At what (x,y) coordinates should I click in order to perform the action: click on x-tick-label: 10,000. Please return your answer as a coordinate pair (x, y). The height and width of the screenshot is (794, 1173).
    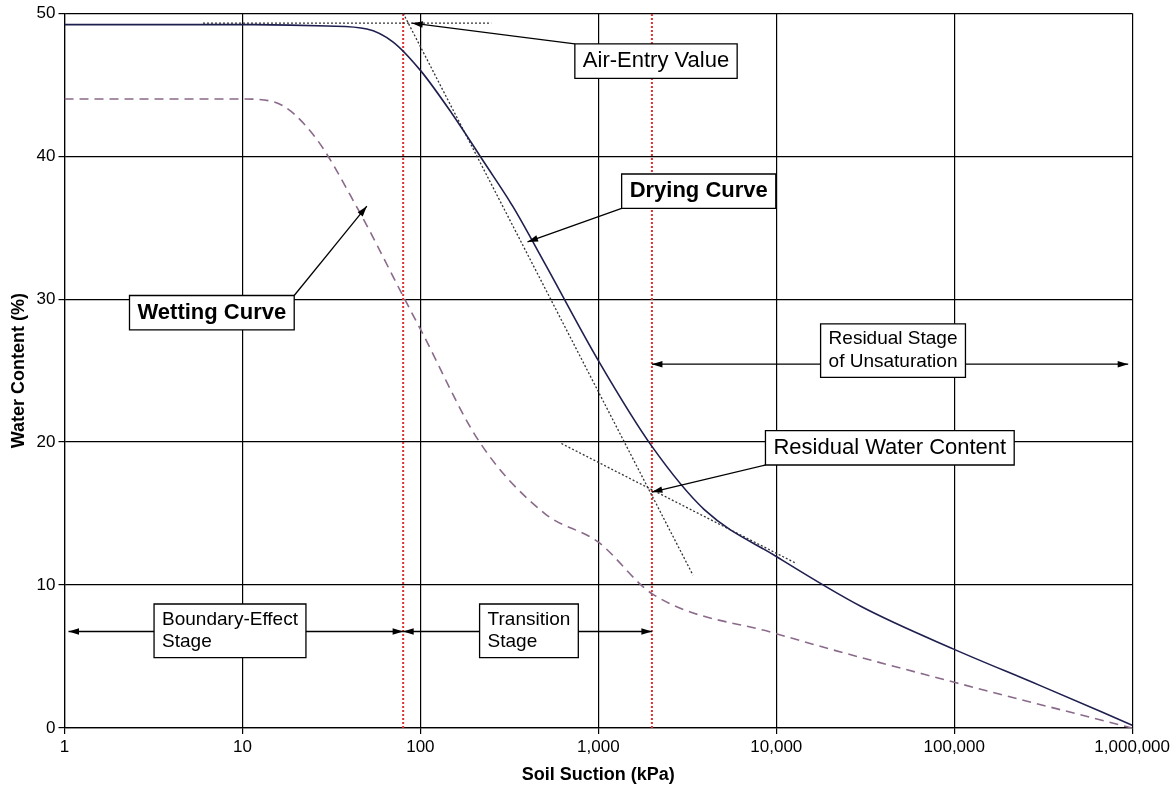
    Looking at the image, I should click on (776, 746).